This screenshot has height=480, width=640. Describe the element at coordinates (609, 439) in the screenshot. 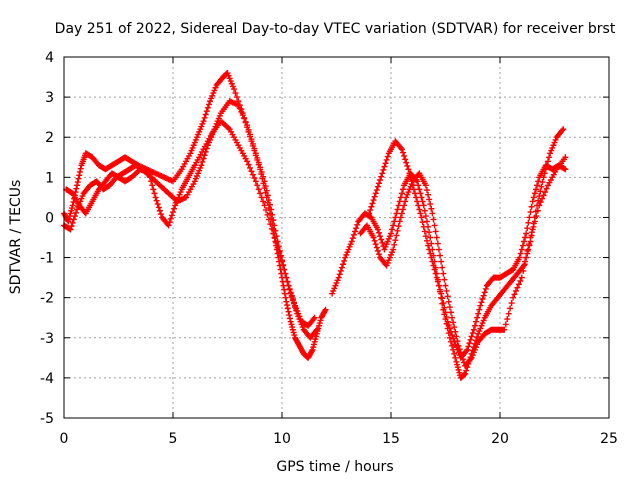

I see `x-tick-label: 25` at that location.